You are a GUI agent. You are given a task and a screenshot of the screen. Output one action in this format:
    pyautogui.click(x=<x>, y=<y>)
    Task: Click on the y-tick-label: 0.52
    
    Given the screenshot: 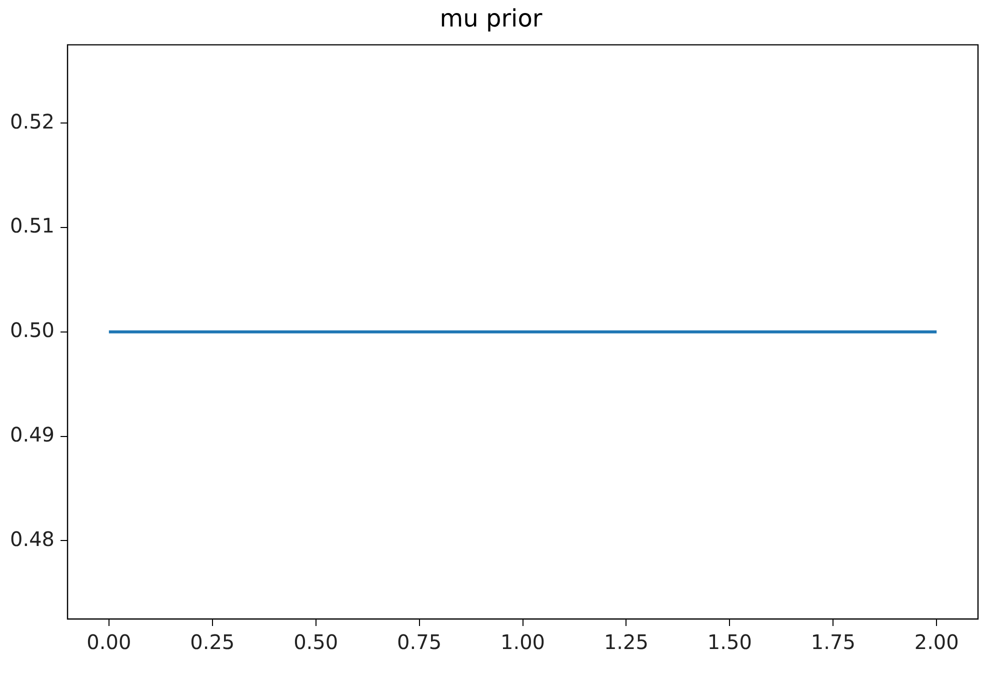 What is the action you would take?
    pyautogui.click(x=32, y=121)
    